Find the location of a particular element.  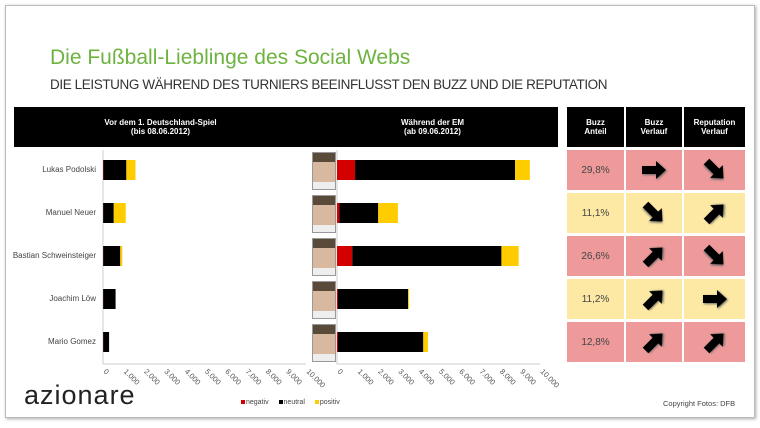

header-line: Anteil is located at coordinates (595, 131).